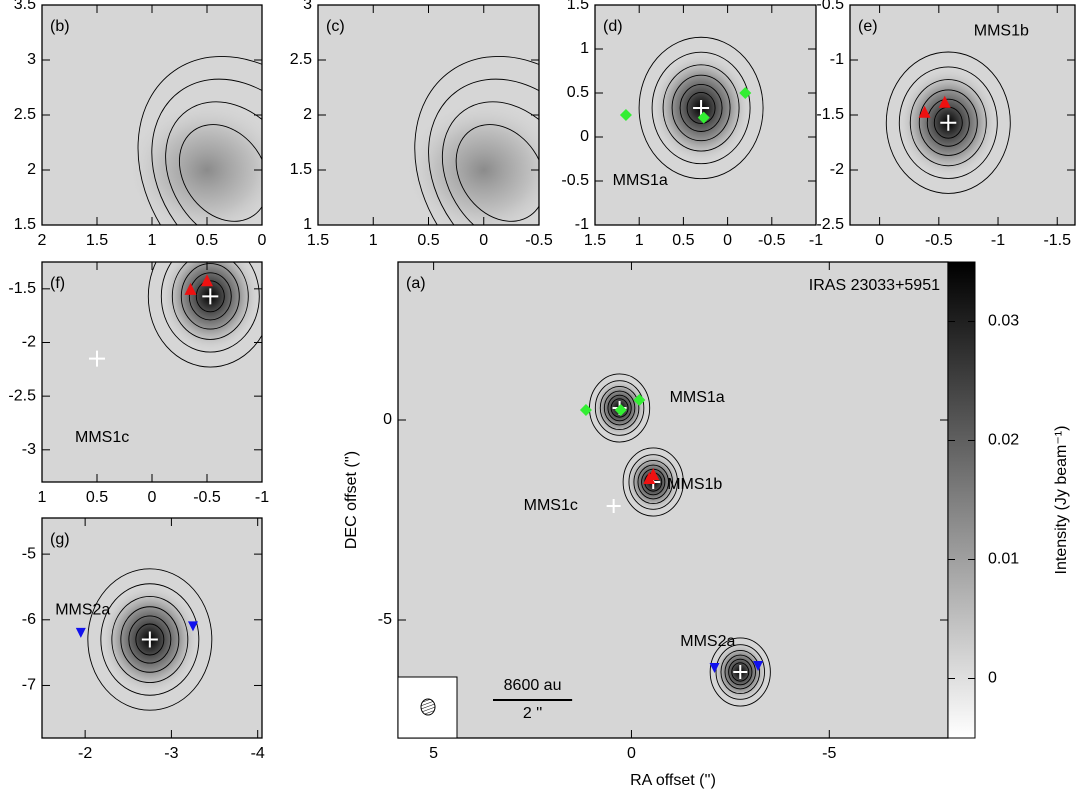  I want to click on panel-label: (b), so click(60, 26).